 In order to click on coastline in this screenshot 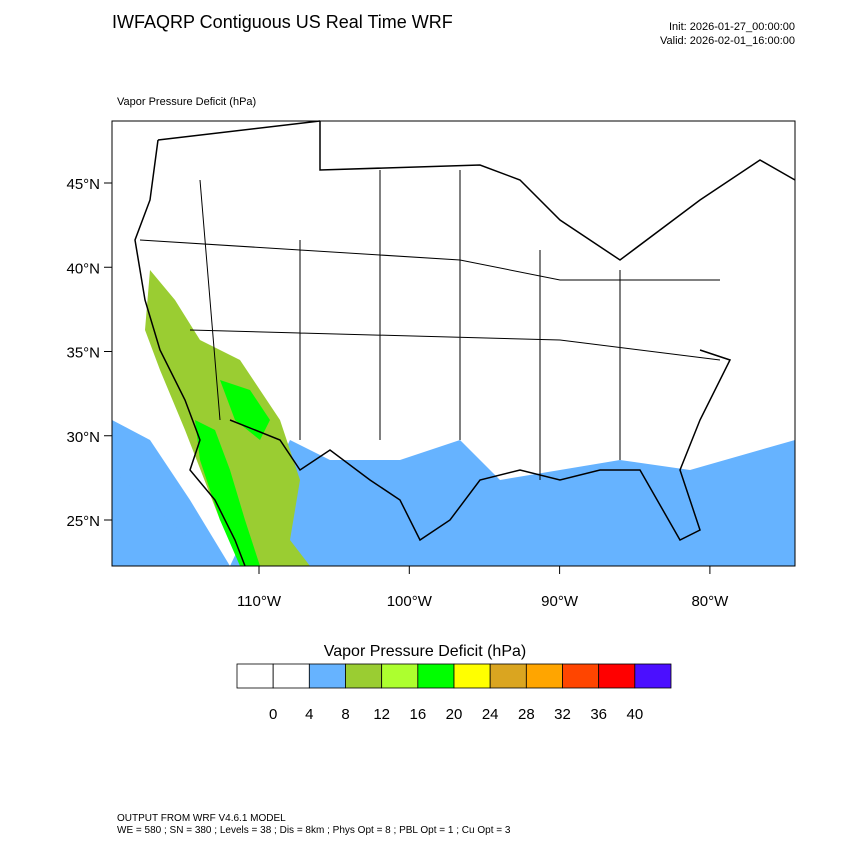, I will do `click(190, 353)`.